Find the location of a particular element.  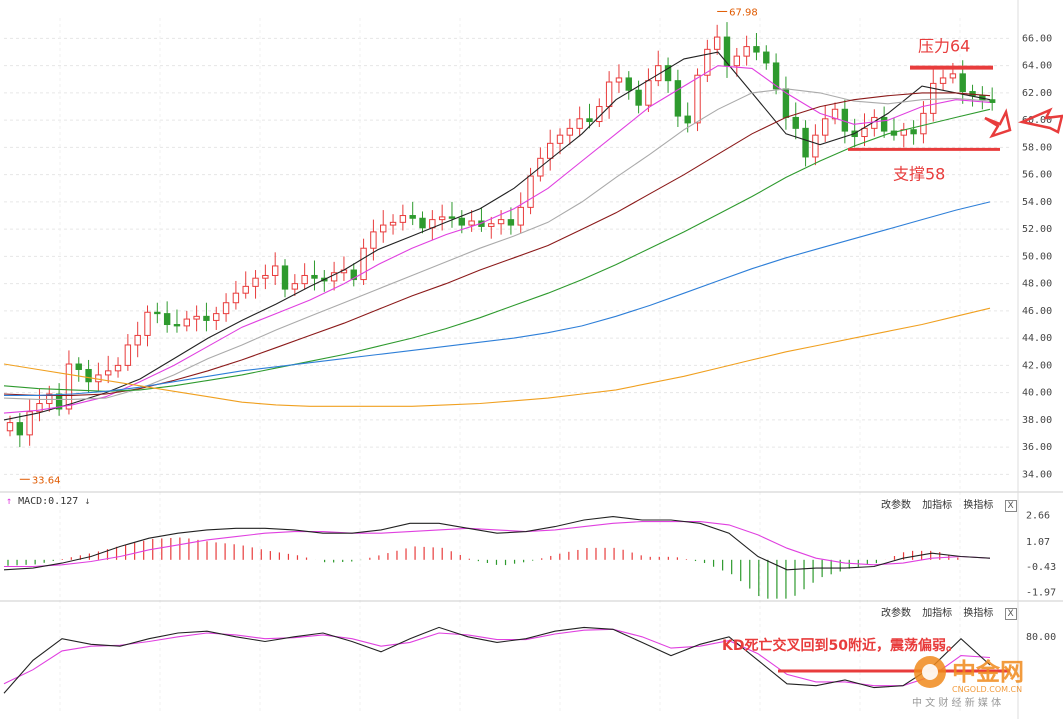

kd-toolbar: 改参数 加指标 换指标 X is located at coordinates (945, 612).